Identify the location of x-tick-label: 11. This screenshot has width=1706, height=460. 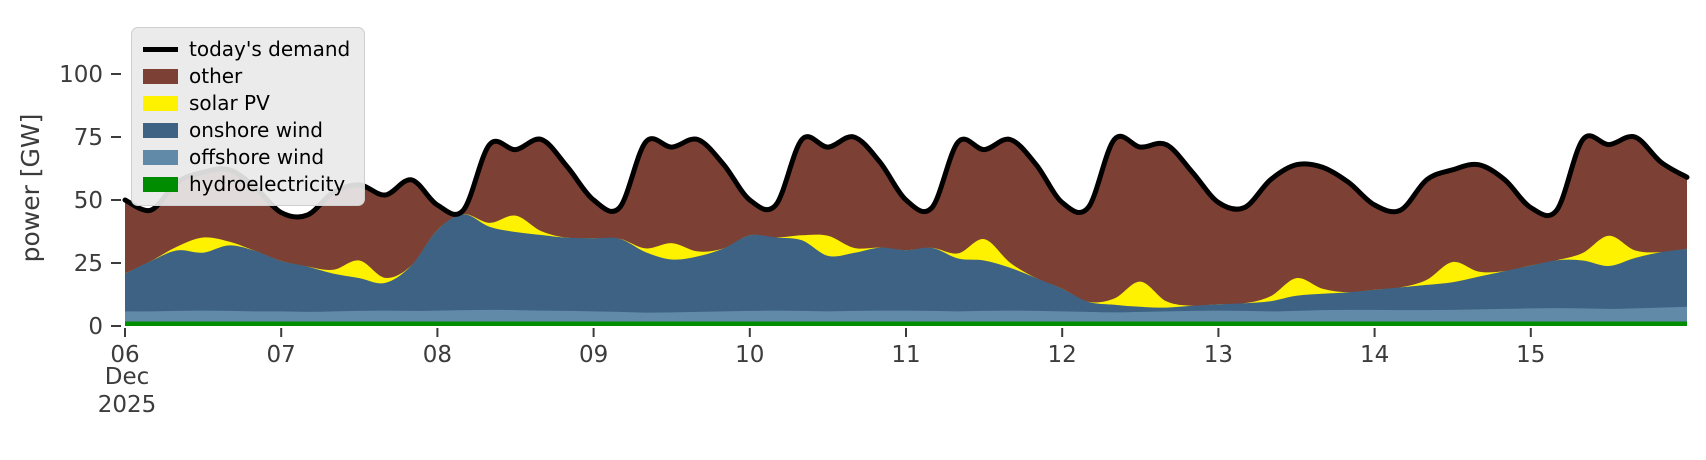
(905, 355).